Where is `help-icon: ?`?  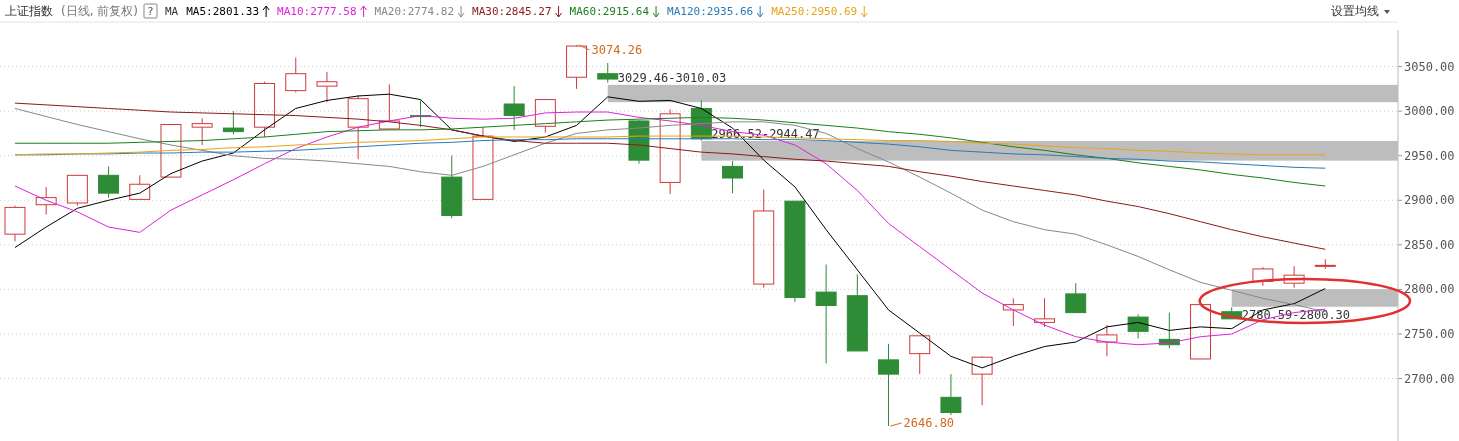
help-icon: ? is located at coordinates (150, 11).